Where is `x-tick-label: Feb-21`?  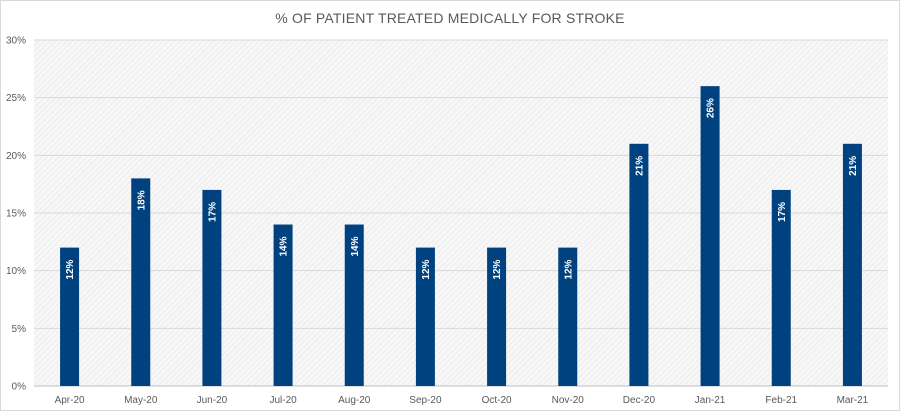 x-tick-label: Feb-21 is located at coordinates (781, 400).